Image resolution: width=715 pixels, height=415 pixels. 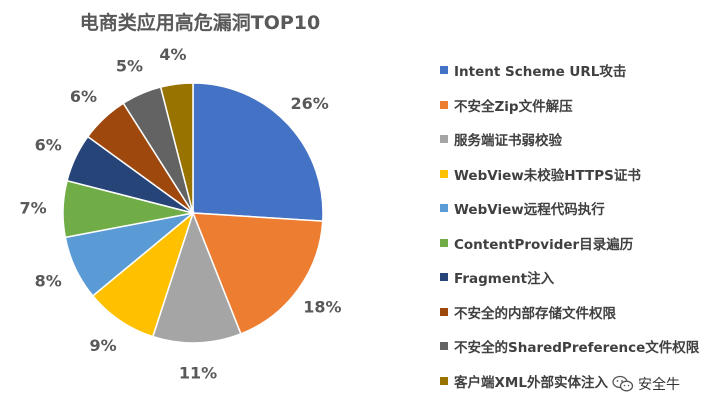 What do you see at coordinates (531, 382) in the screenshot?
I see `legend-label: 客户端XML外部实体注入` at bounding box center [531, 382].